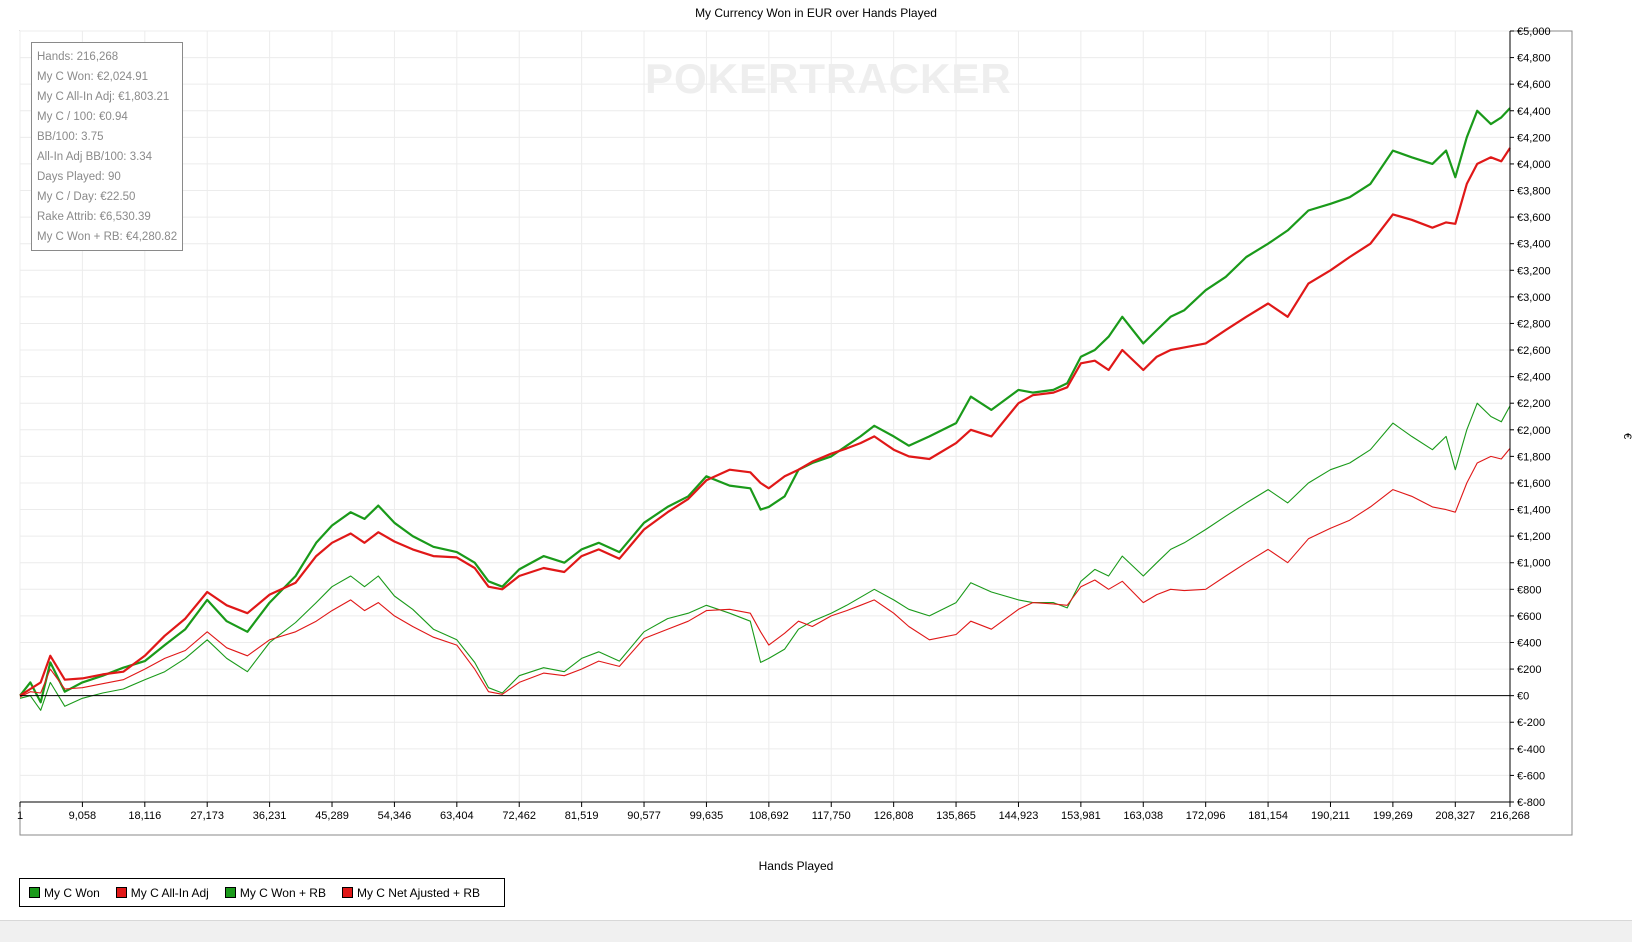  I want to click on y-tick-label: €600, so click(1529, 617).